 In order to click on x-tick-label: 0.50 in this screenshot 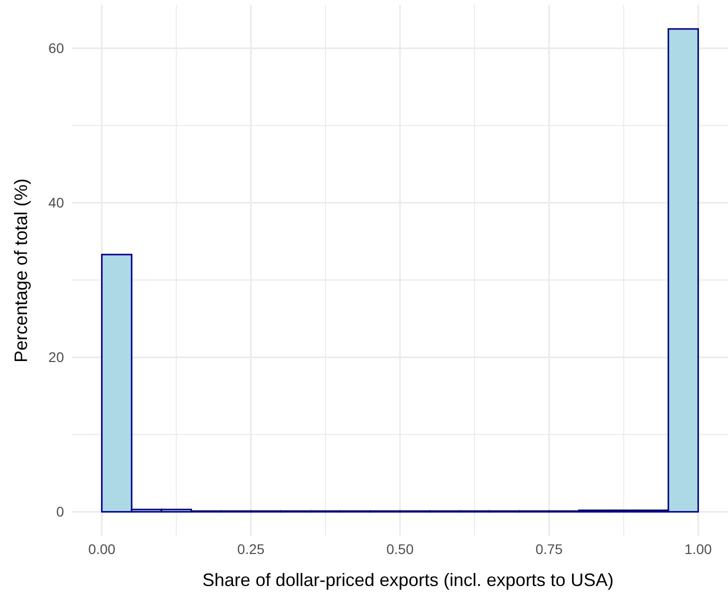, I will do `click(400, 549)`.